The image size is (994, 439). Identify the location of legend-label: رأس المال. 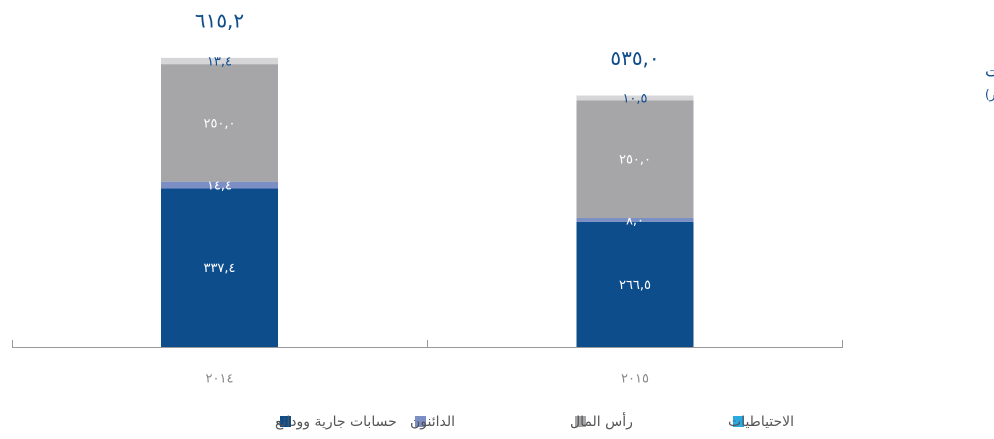
(601, 421).